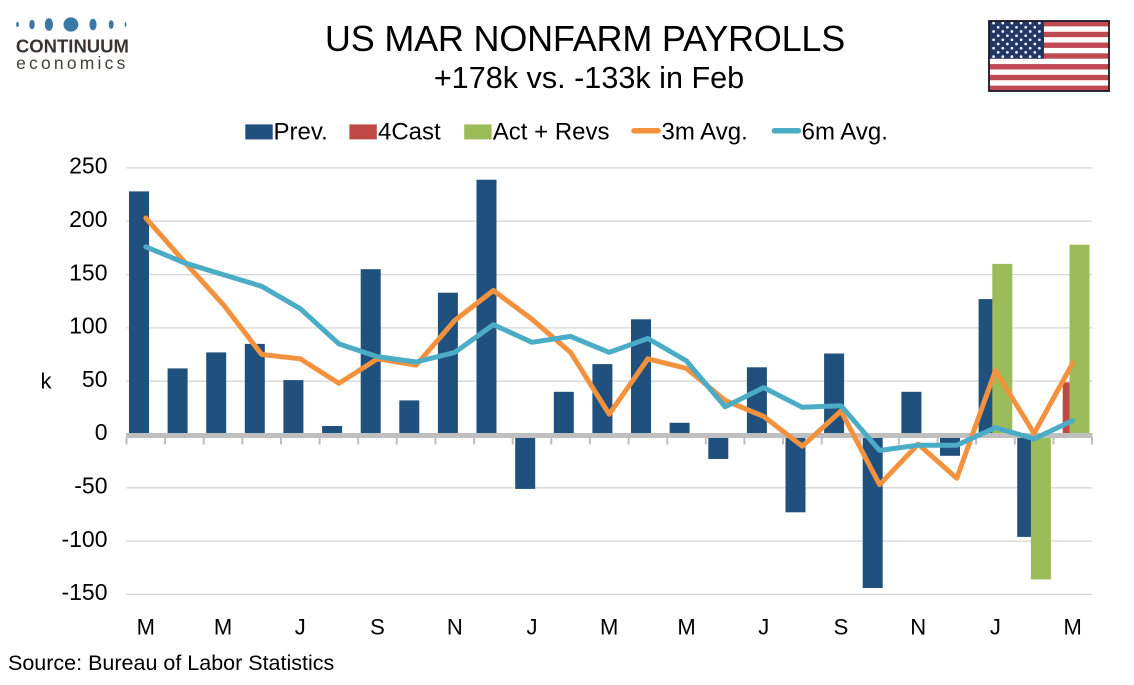 This screenshot has height=685, width=1134. What do you see at coordinates (88, 272) in the screenshot?
I see `svg-text: 150` at bounding box center [88, 272].